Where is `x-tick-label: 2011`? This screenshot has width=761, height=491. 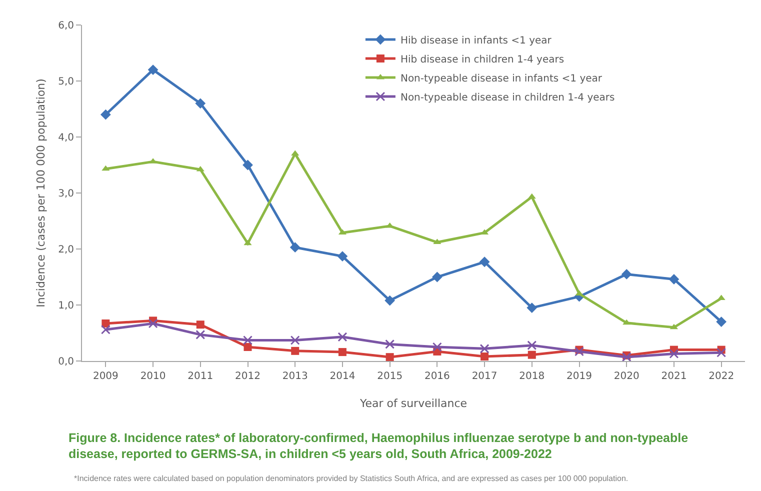
x-tick-label: 2011 is located at coordinates (201, 376).